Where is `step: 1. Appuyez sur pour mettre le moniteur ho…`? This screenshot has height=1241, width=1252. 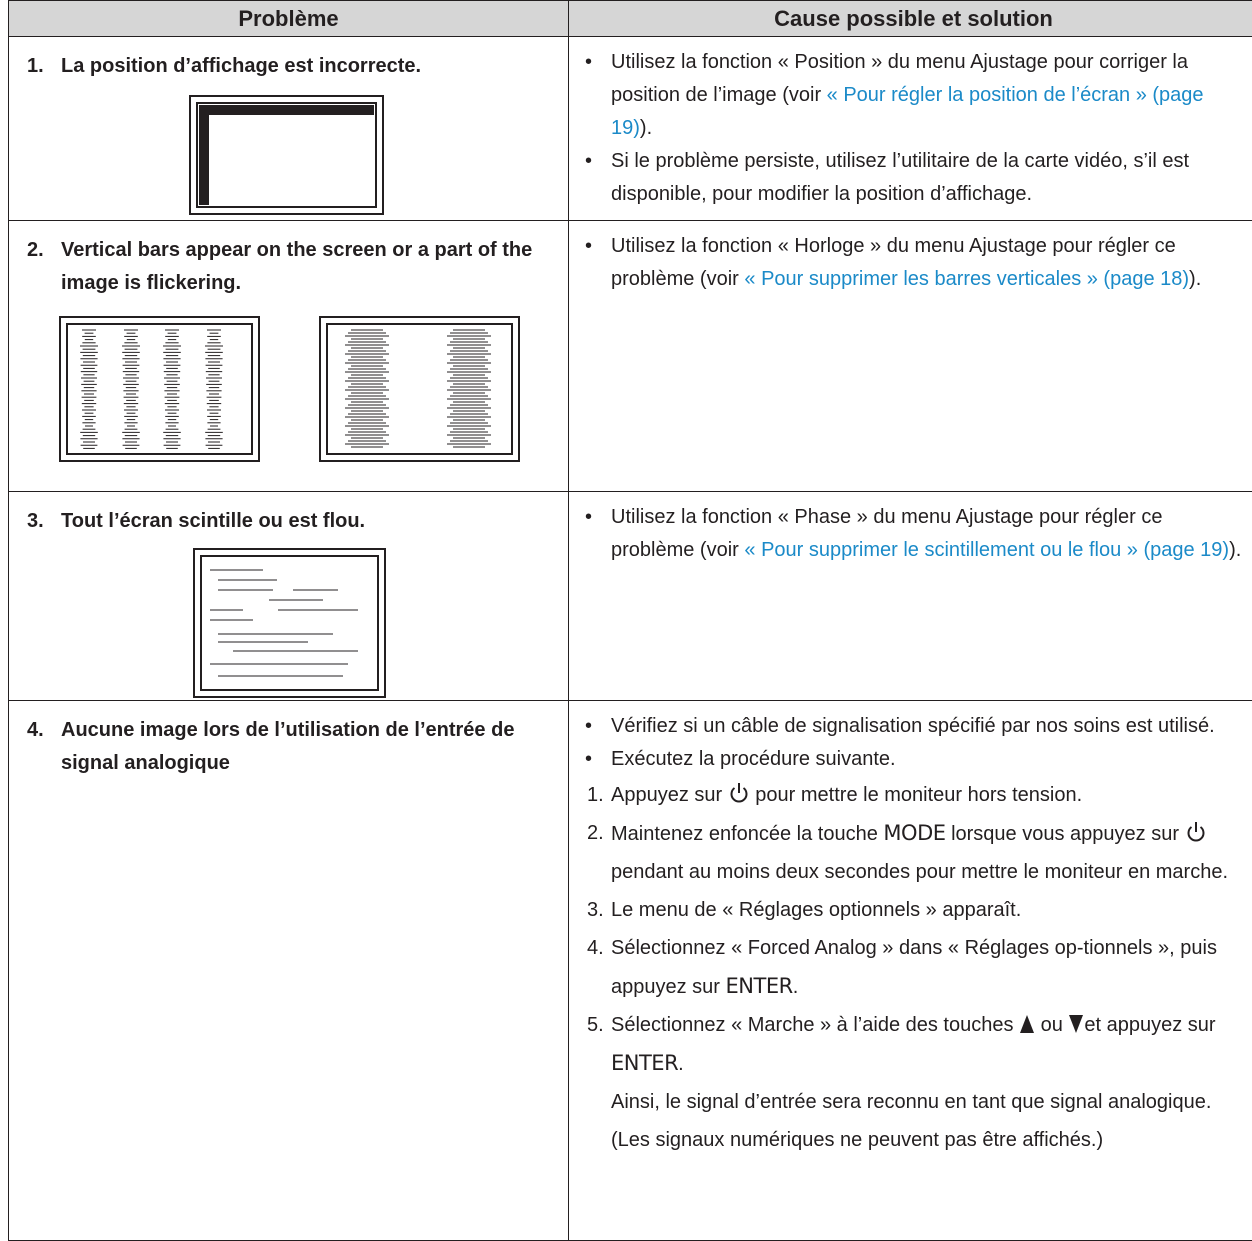 step: 1. Appuyez sur pour mettre le moniteur ho… is located at coordinates (915, 795).